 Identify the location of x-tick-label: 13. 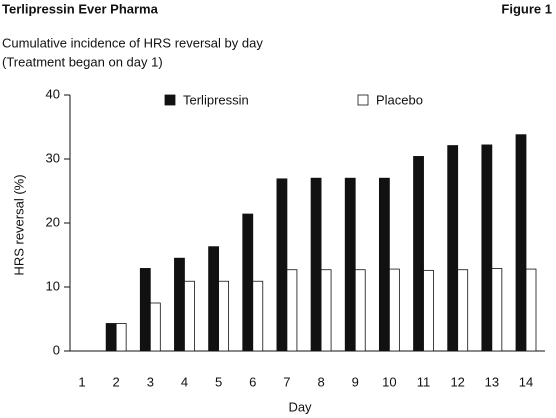
(492, 381).